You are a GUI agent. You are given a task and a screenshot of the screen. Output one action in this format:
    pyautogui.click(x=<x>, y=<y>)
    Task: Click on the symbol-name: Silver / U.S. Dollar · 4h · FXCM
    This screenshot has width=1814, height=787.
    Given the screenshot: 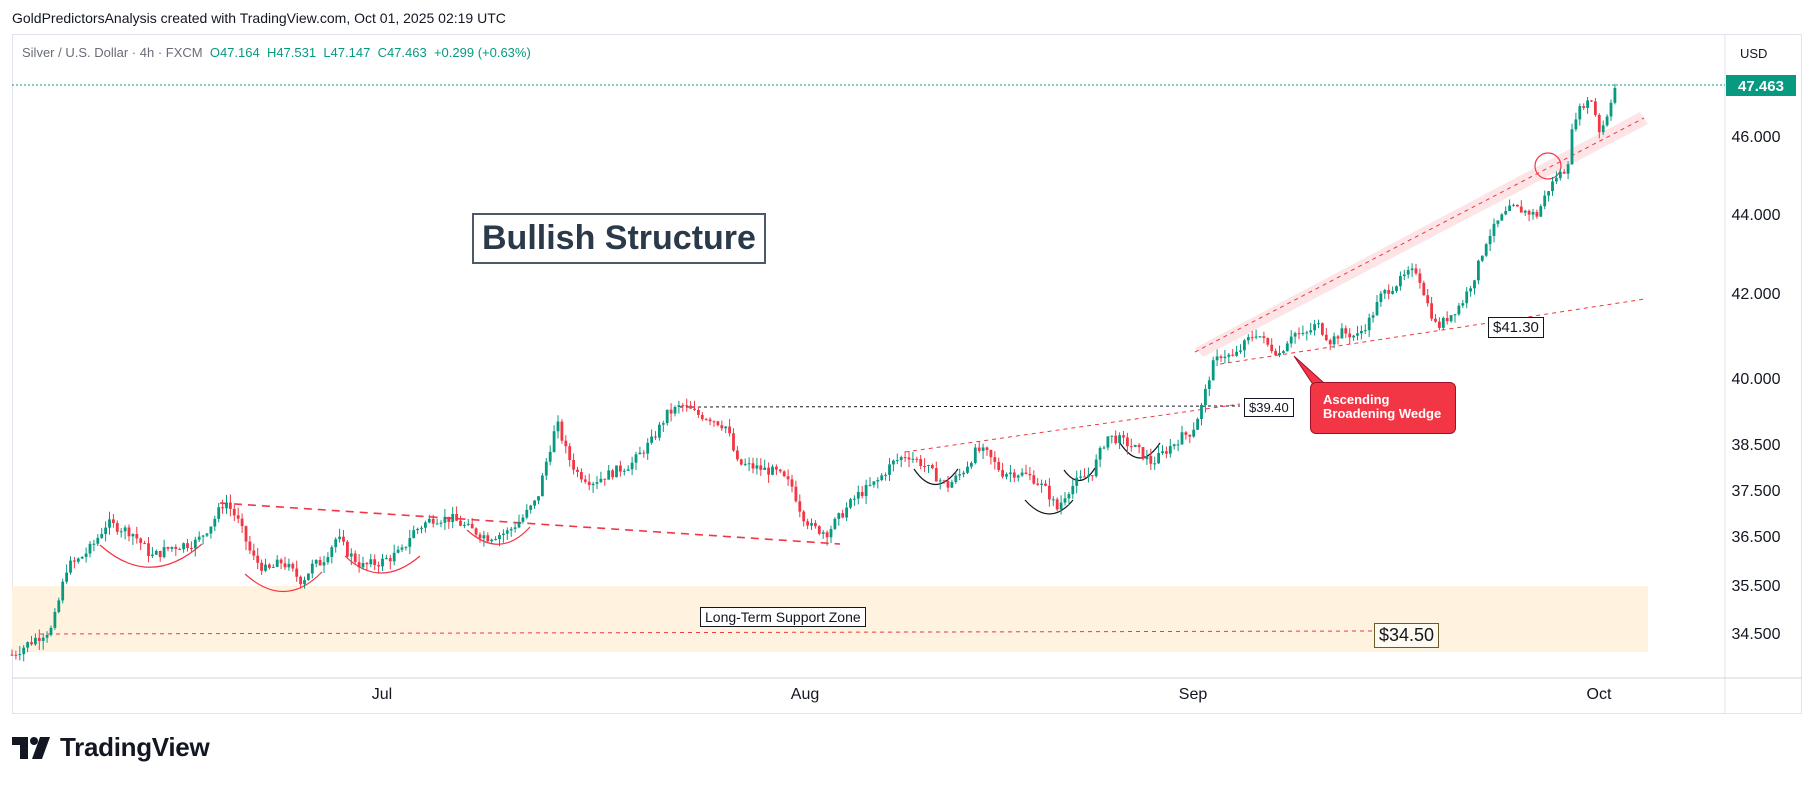 What is the action you would take?
    pyautogui.click(x=112, y=52)
    